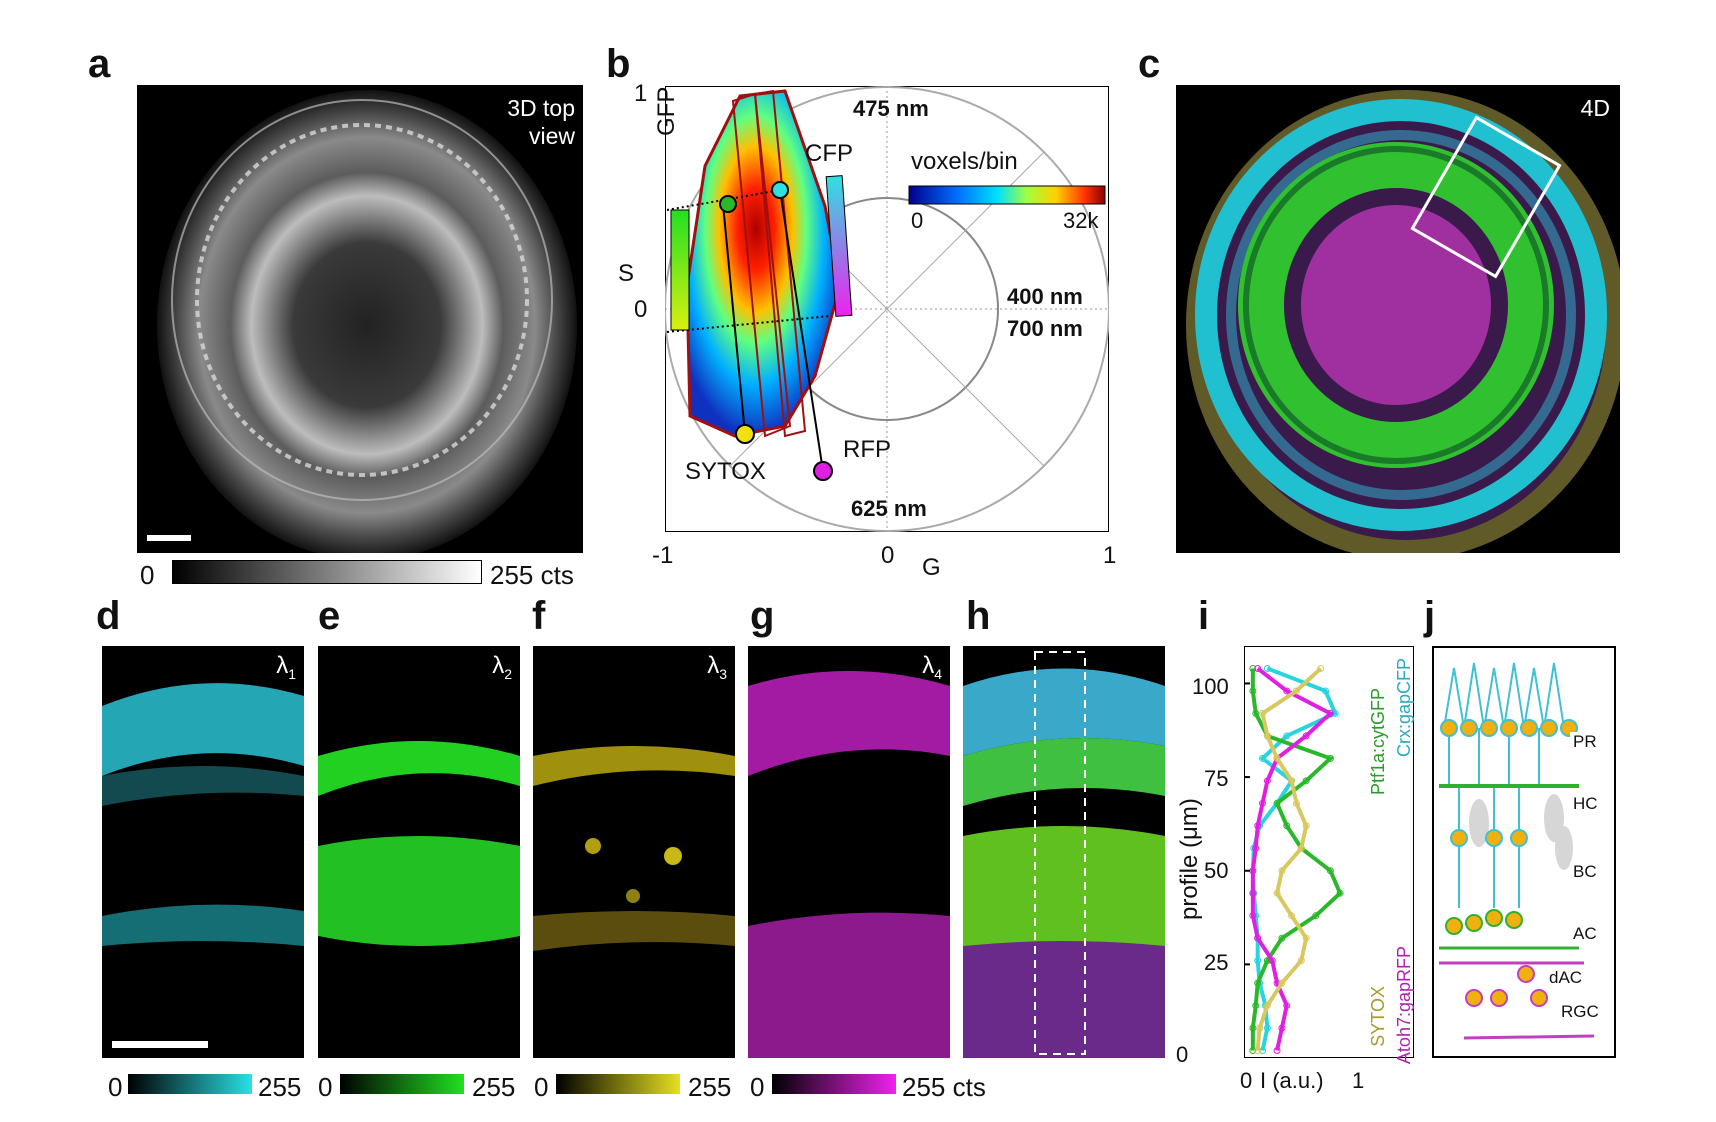  Describe the element at coordinates (329, 616) in the screenshot. I see `panel-letter-e: e` at that location.